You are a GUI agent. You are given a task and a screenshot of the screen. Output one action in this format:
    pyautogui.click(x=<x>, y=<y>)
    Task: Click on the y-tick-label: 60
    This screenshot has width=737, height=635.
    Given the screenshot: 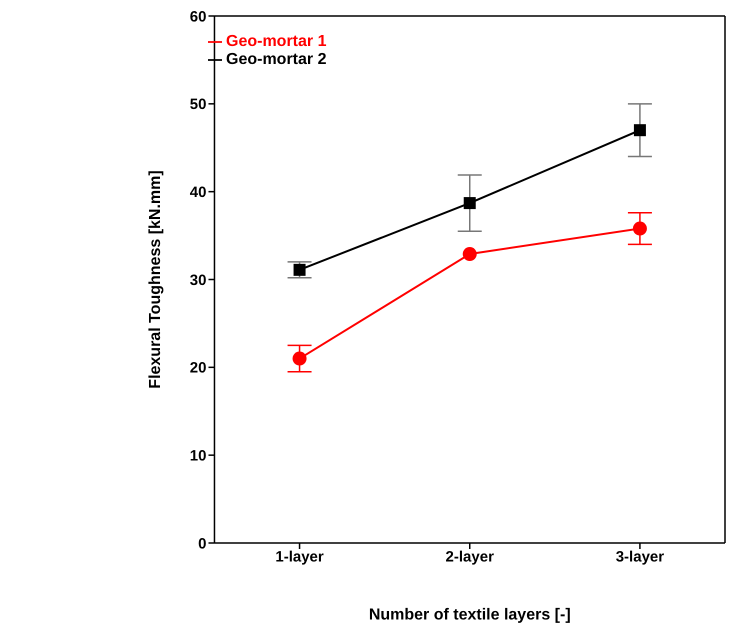 What is the action you would take?
    pyautogui.click(x=198, y=17)
    